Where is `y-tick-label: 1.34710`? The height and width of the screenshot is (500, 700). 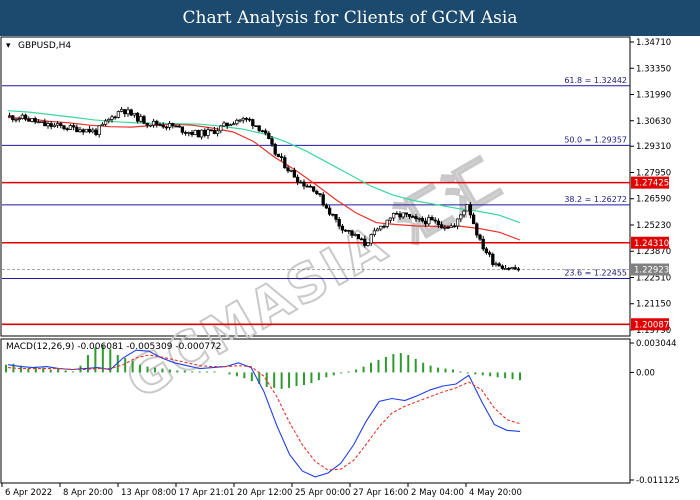 y-tick-label: 1.34710 is located at coordinates (653, 43).